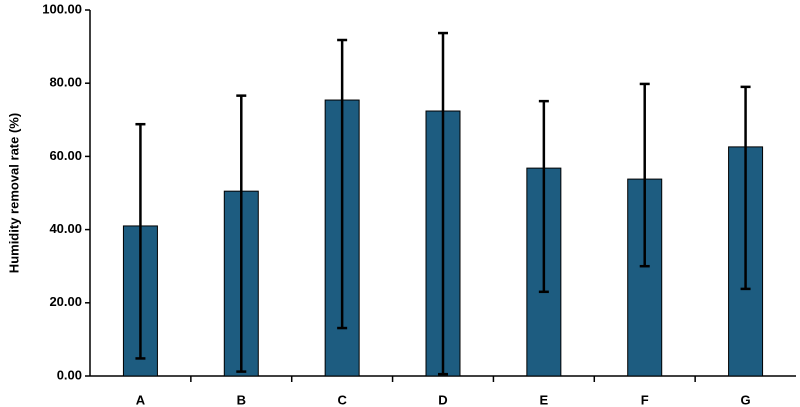 The width and height of the screenshot is (800, 407). I want to click on y-tick-label: 20.00, so click(65, 301).